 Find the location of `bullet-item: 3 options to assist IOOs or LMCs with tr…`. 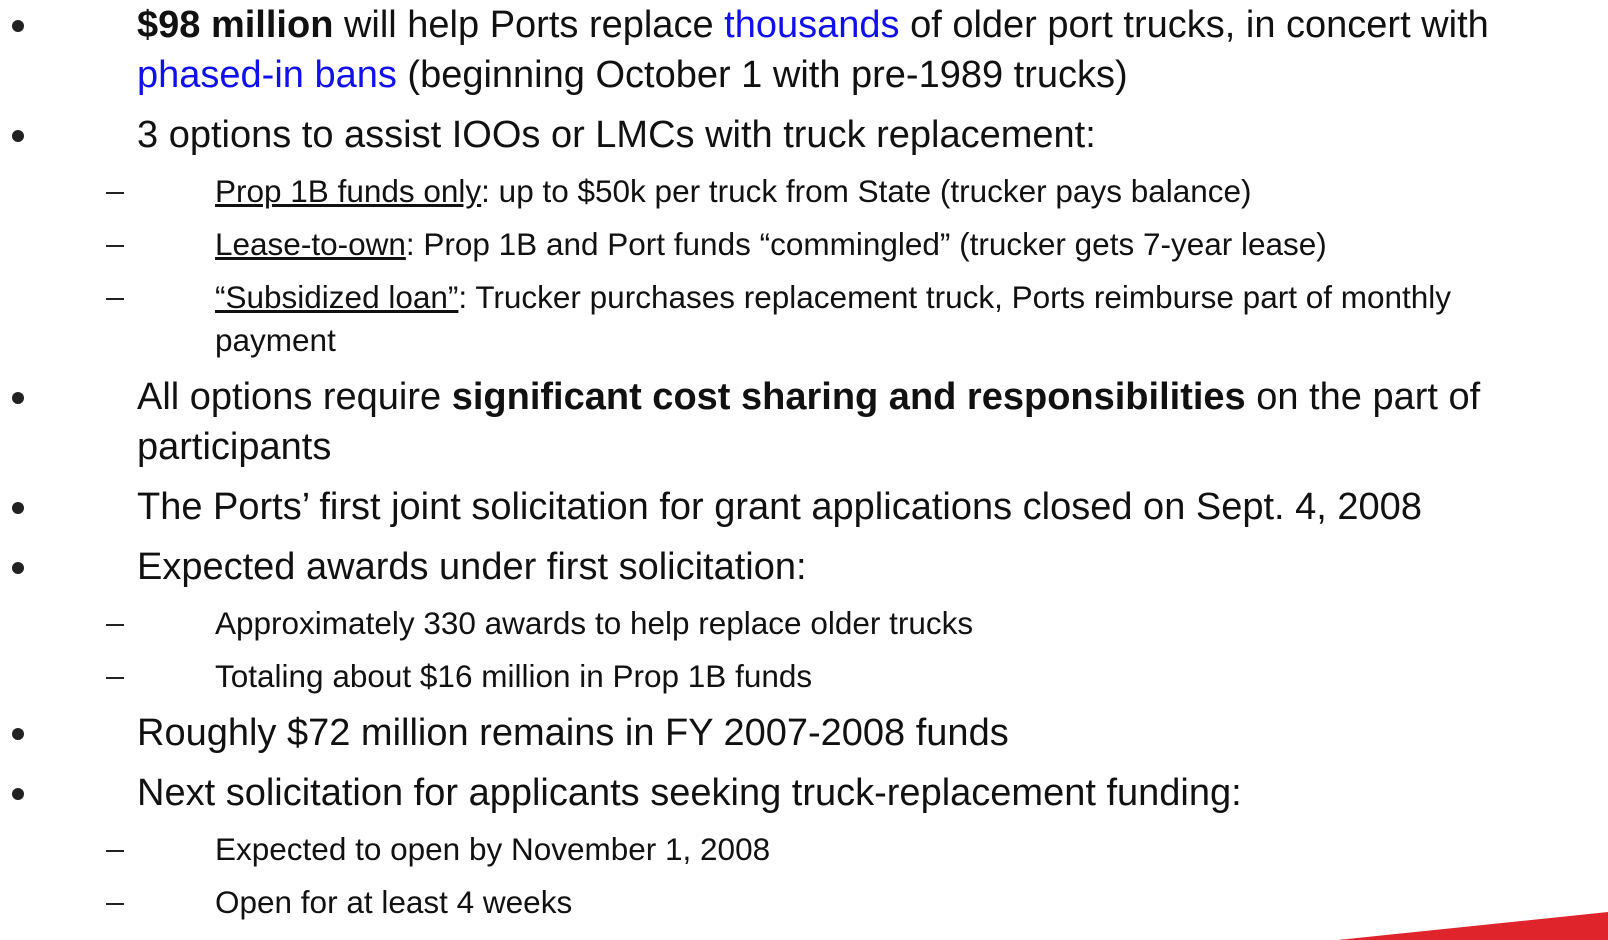

bullet-item: 3 options to assist IOOs or LMCs with tr… is located at coordinates (804, 135).